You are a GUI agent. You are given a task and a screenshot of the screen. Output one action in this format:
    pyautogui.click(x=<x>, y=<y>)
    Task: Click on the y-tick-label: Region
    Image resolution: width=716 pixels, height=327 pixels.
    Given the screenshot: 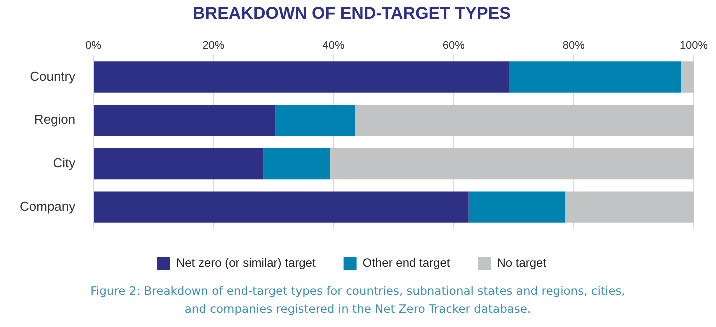 What is the action you would take?
    pyautogui.click(x=55, y=120)
    